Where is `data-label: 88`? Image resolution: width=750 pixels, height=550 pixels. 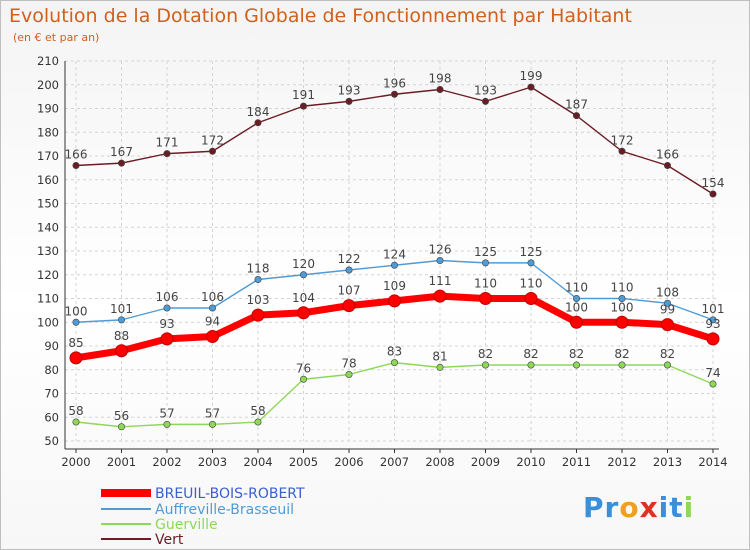 data-label: 88 is located at coordinates (121, 336).